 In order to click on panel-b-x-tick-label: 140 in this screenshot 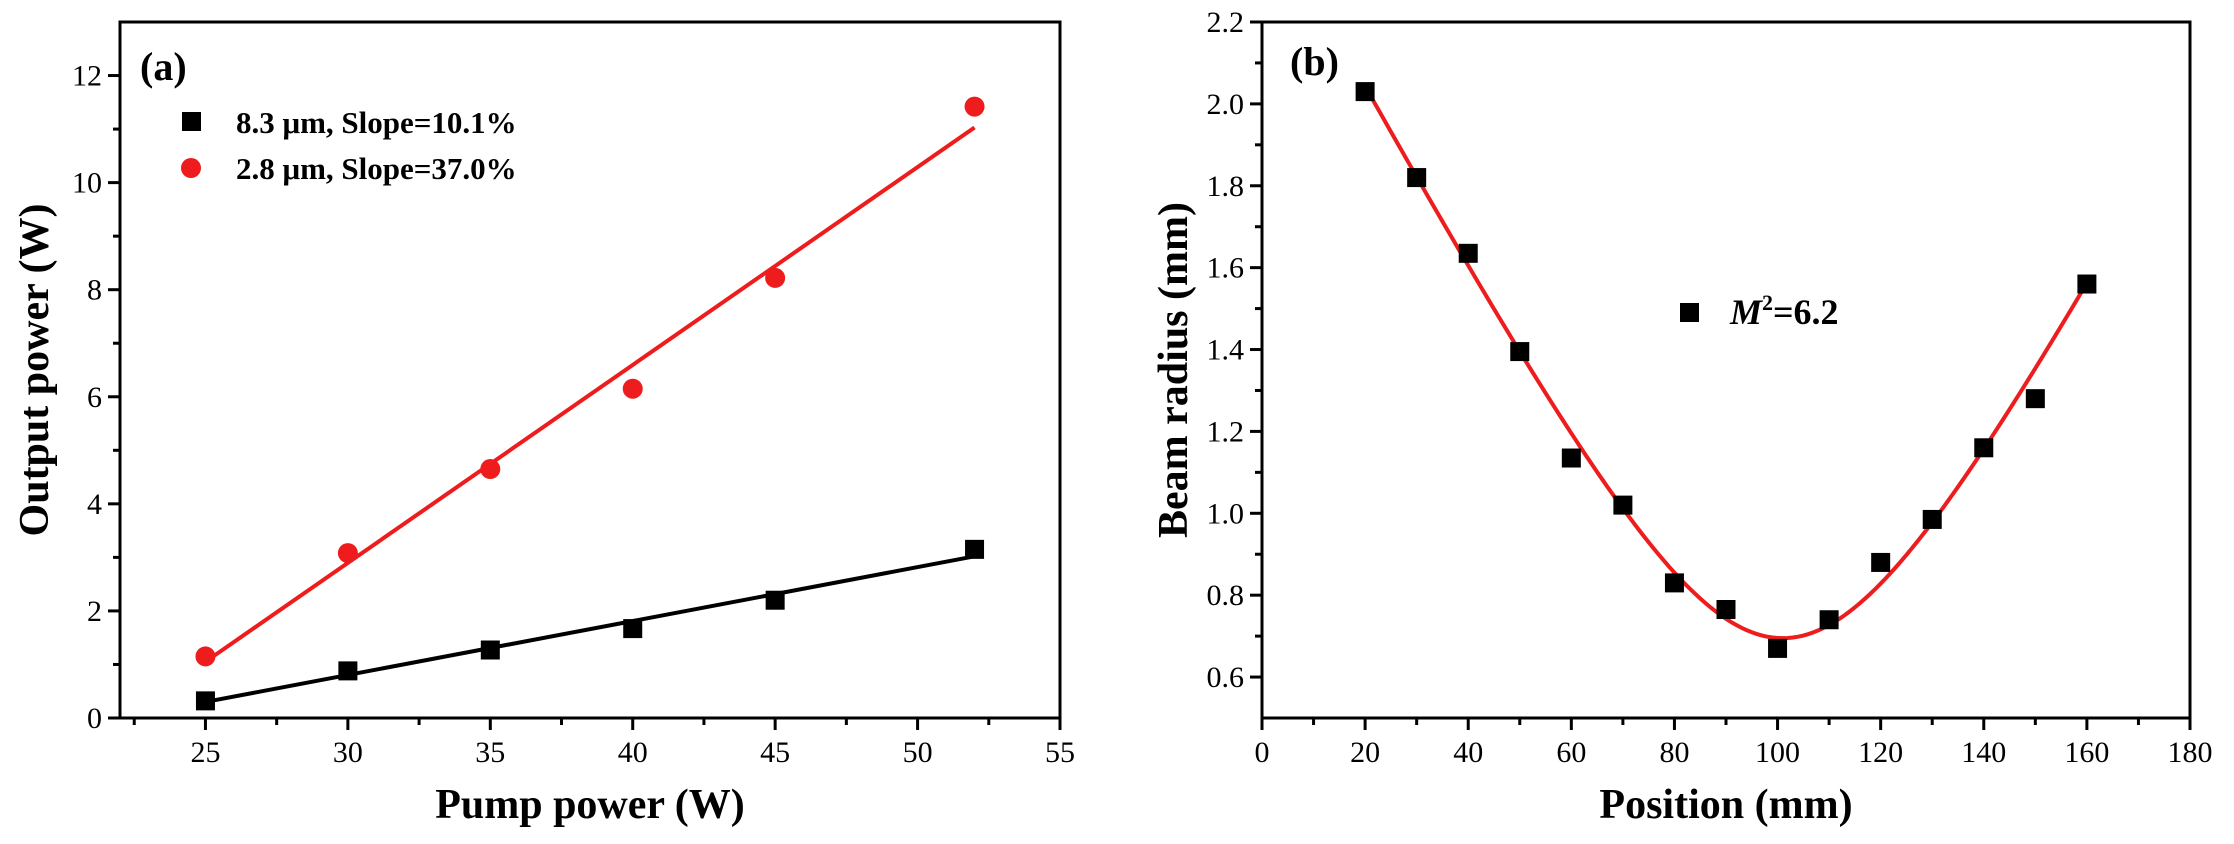, I will do `click(1983, 752)`.